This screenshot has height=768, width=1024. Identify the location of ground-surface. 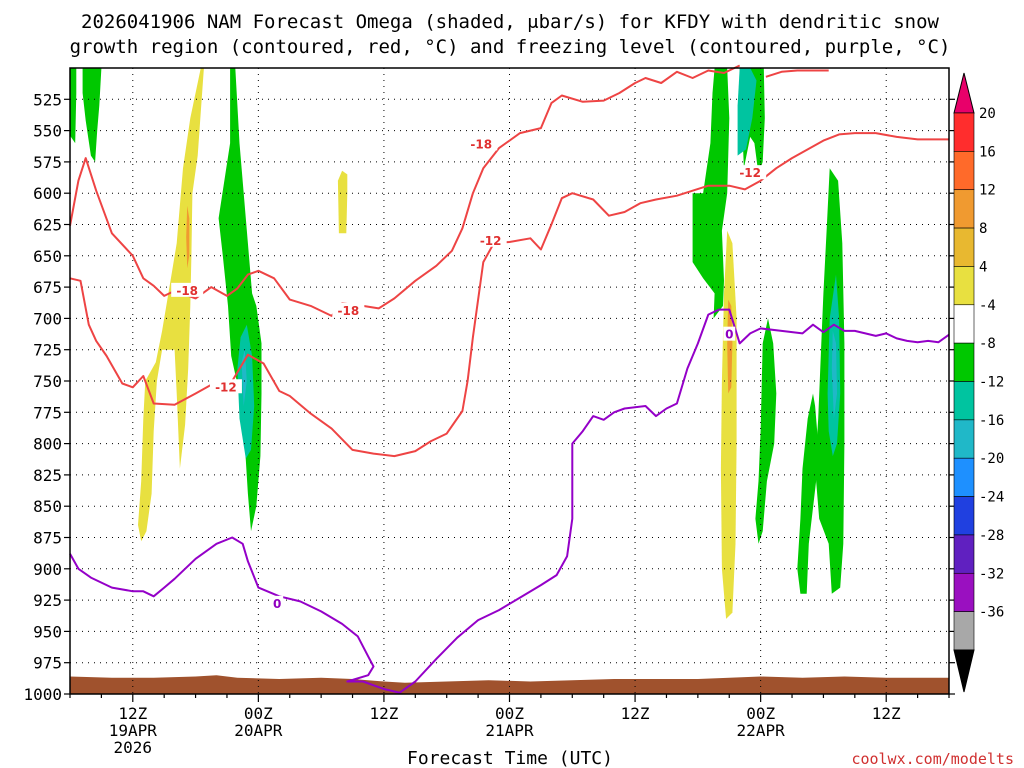
(509, 684).